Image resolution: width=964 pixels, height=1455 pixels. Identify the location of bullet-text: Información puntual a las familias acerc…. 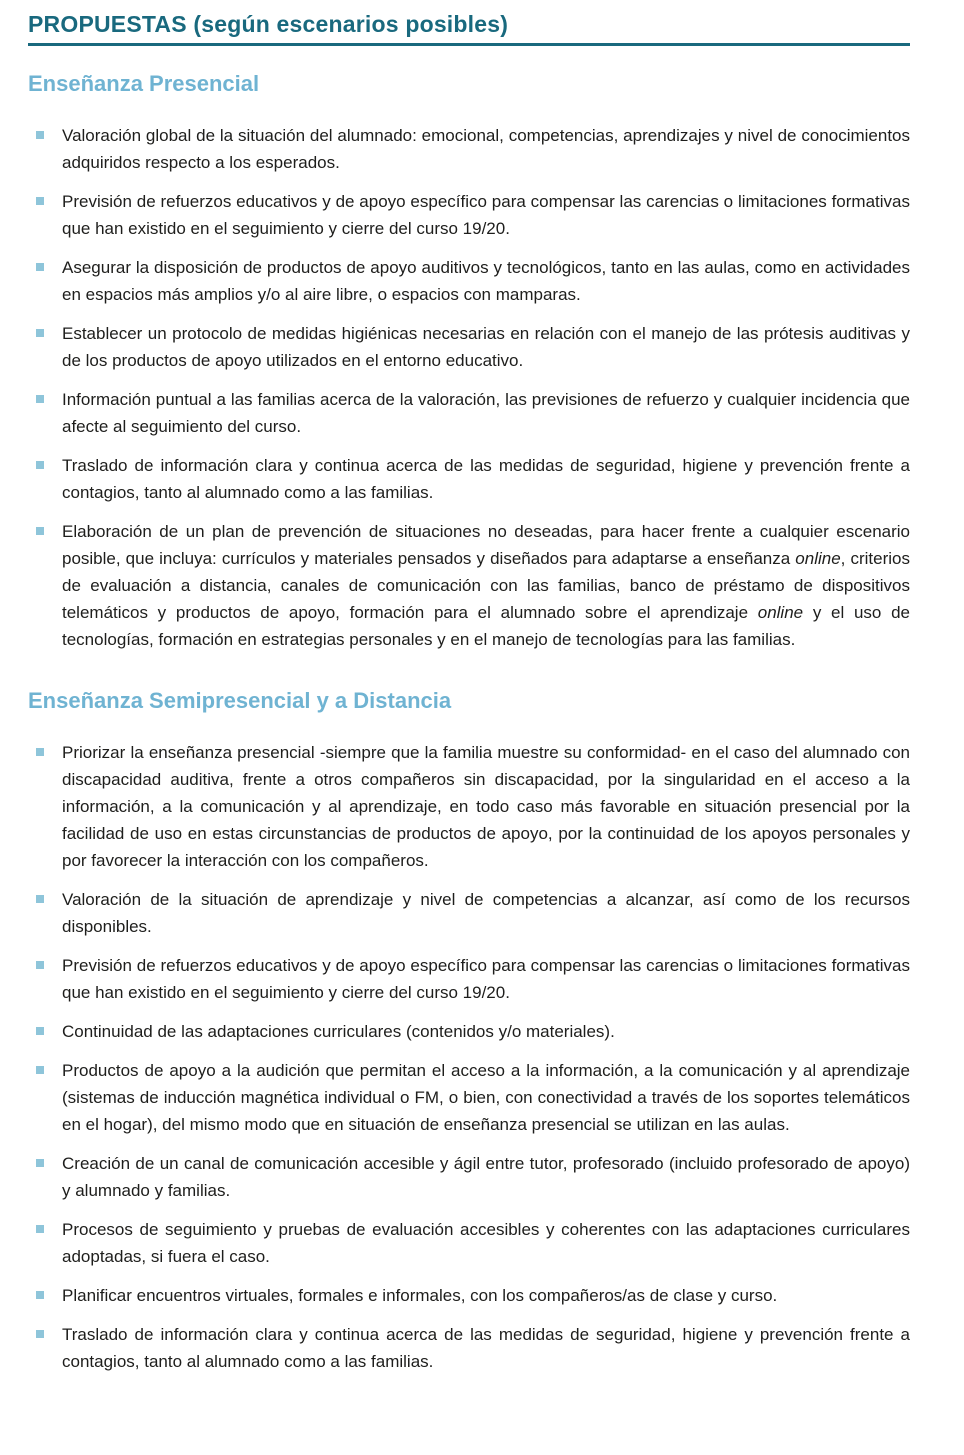
(486, 413).